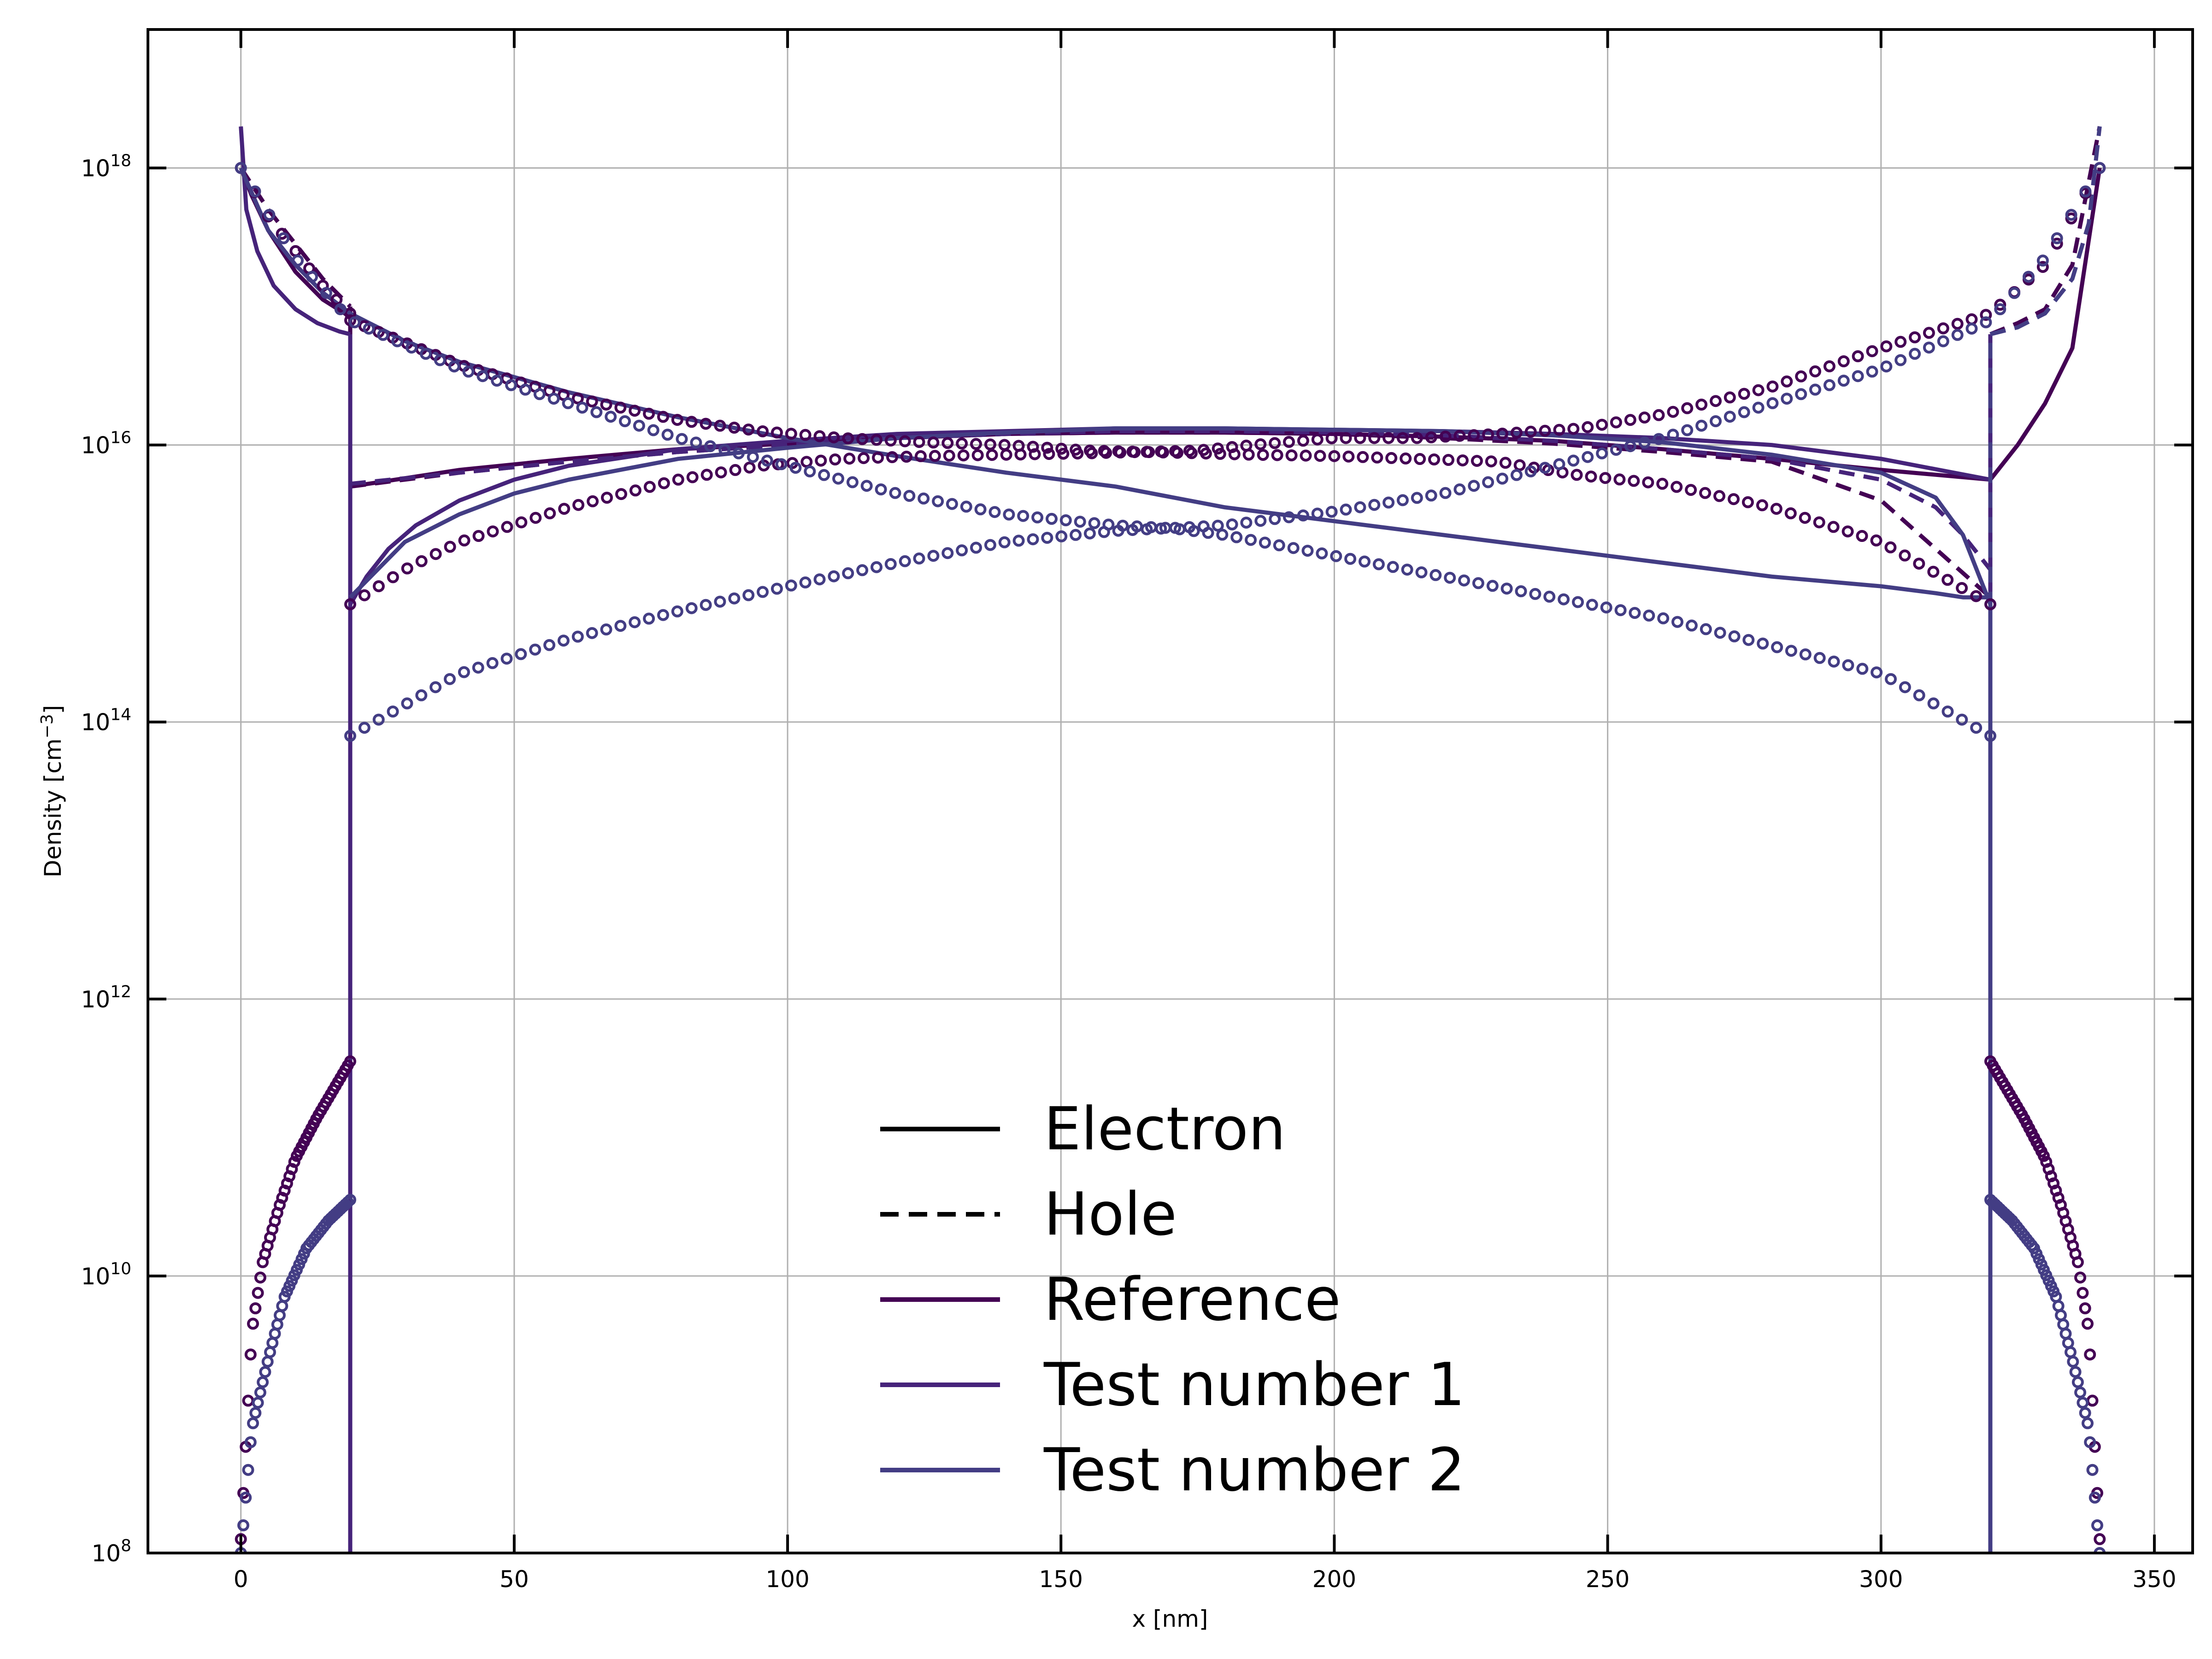  Describe the element at coordinates (1608, 1579) in the screenshot. I see `x-tick-label: 250` at that location.